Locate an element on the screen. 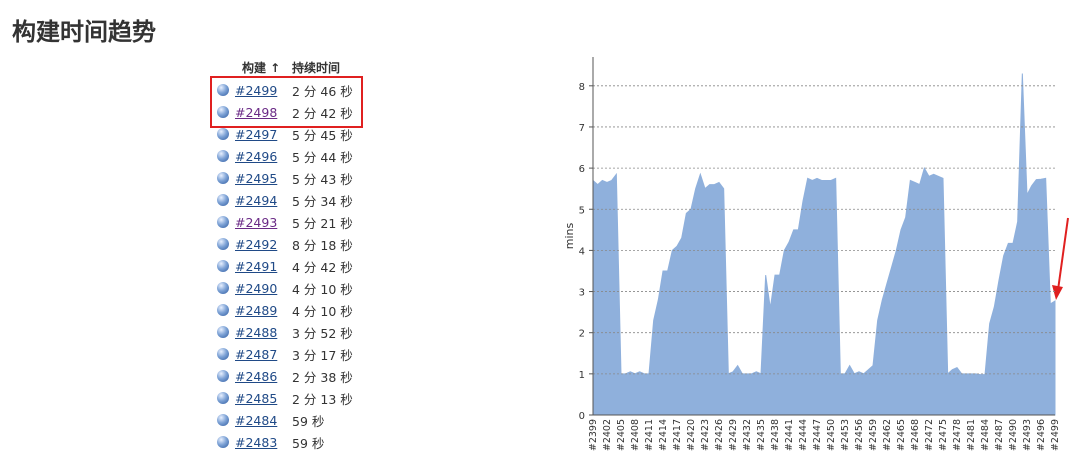  x-tick-label: #2475 is located at coordinates (943, 435).